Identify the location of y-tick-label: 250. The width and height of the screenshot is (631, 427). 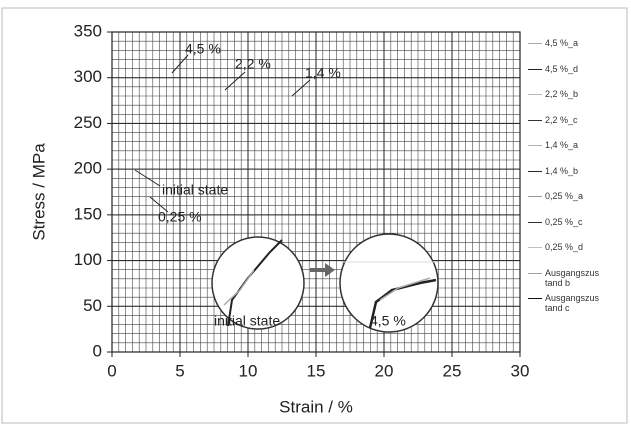
(88, 122).